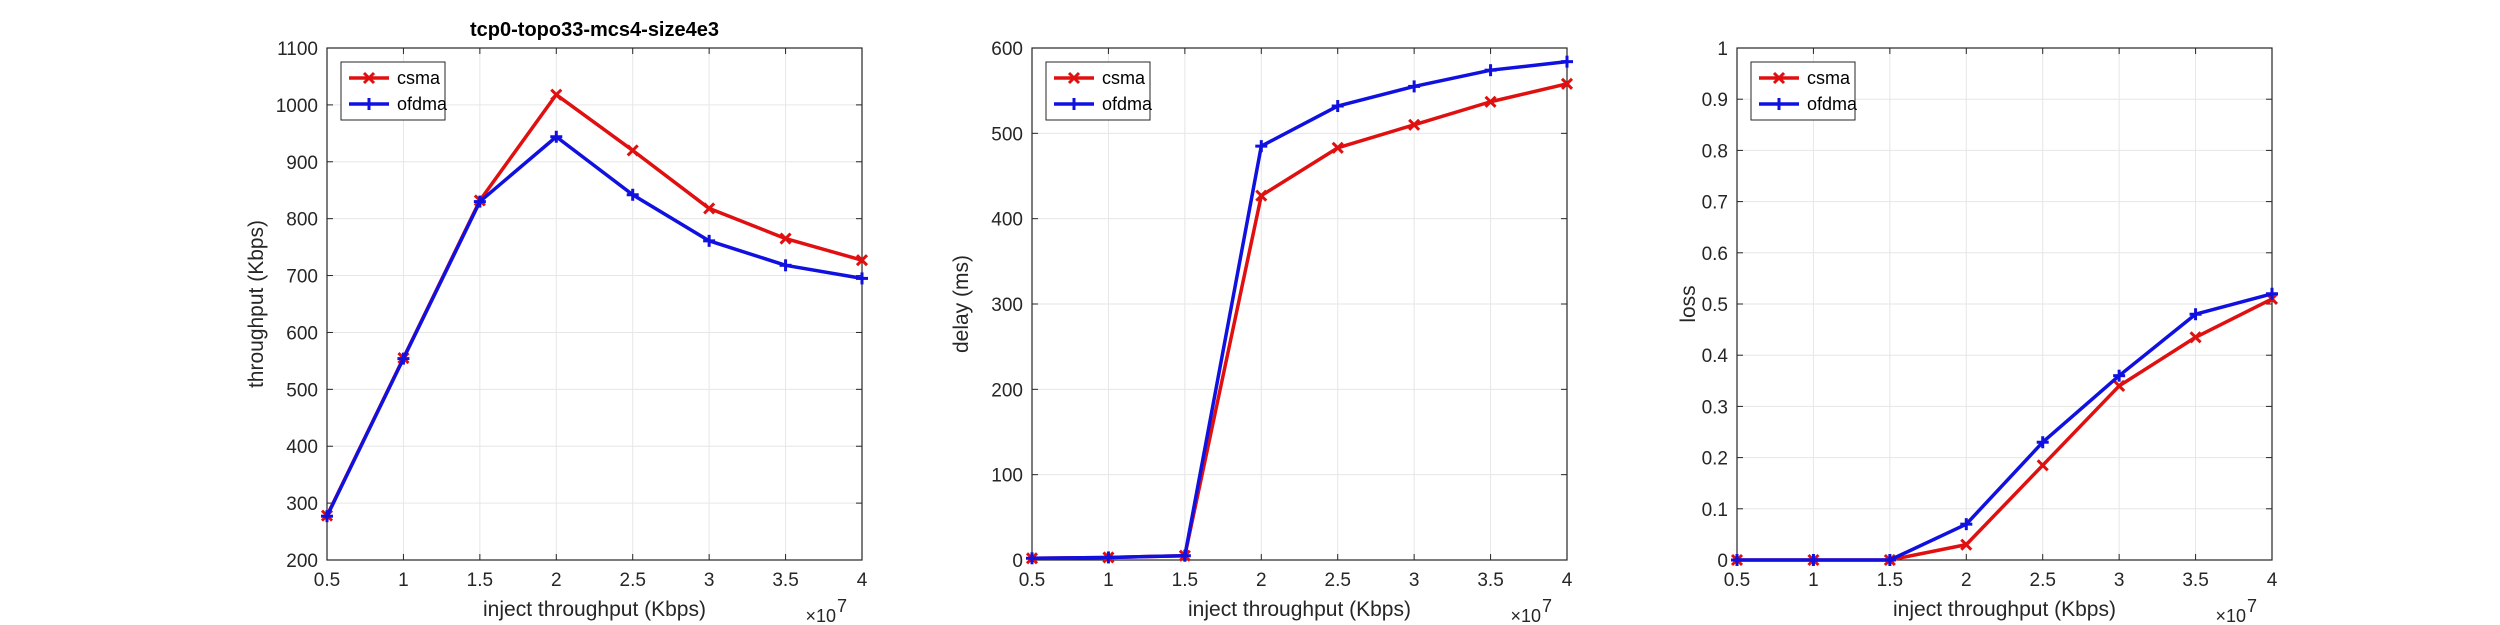 The width and height of the screenshot is (2500, 625). I want to click on legend-box, so click(1803, 91).